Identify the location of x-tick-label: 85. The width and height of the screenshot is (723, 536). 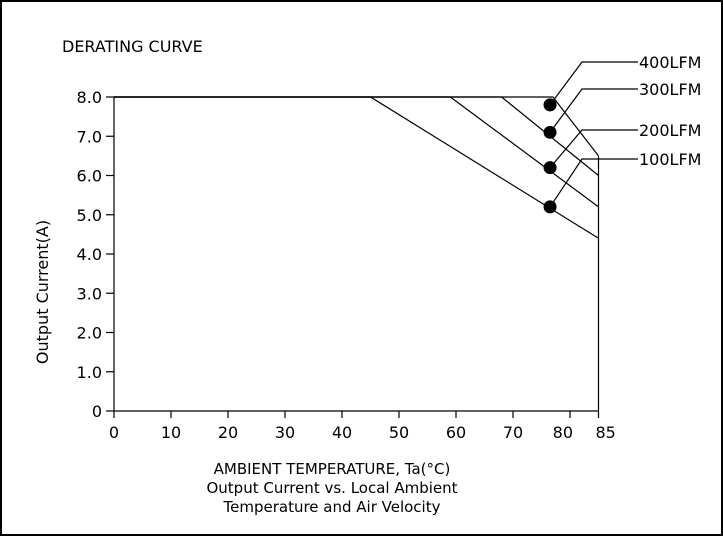
(606, 432).